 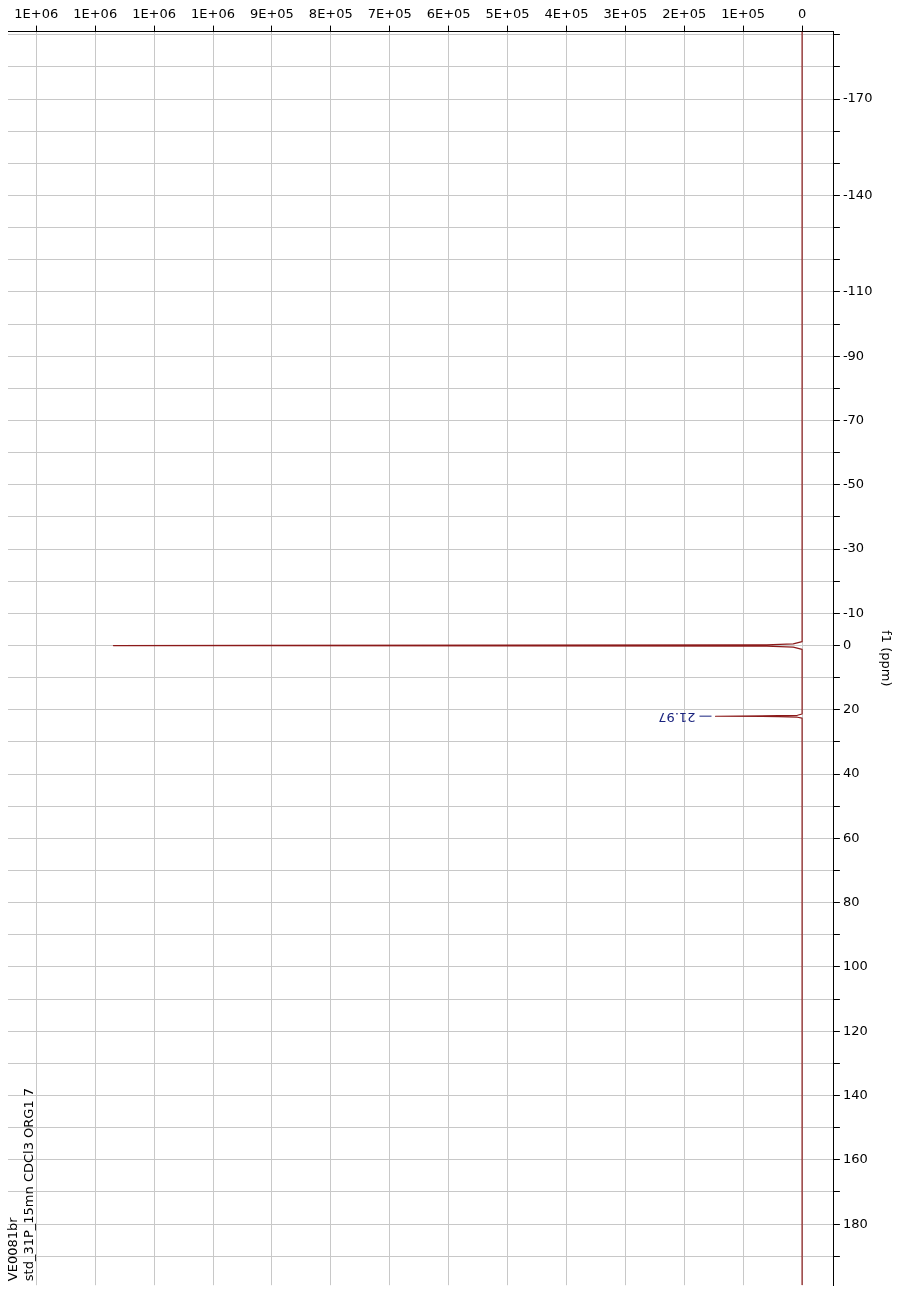 What do you see at coordinates (743, 14) in the screenshot?
I see `x-tick-label: 1E+05` at bounding box center [743, 14].